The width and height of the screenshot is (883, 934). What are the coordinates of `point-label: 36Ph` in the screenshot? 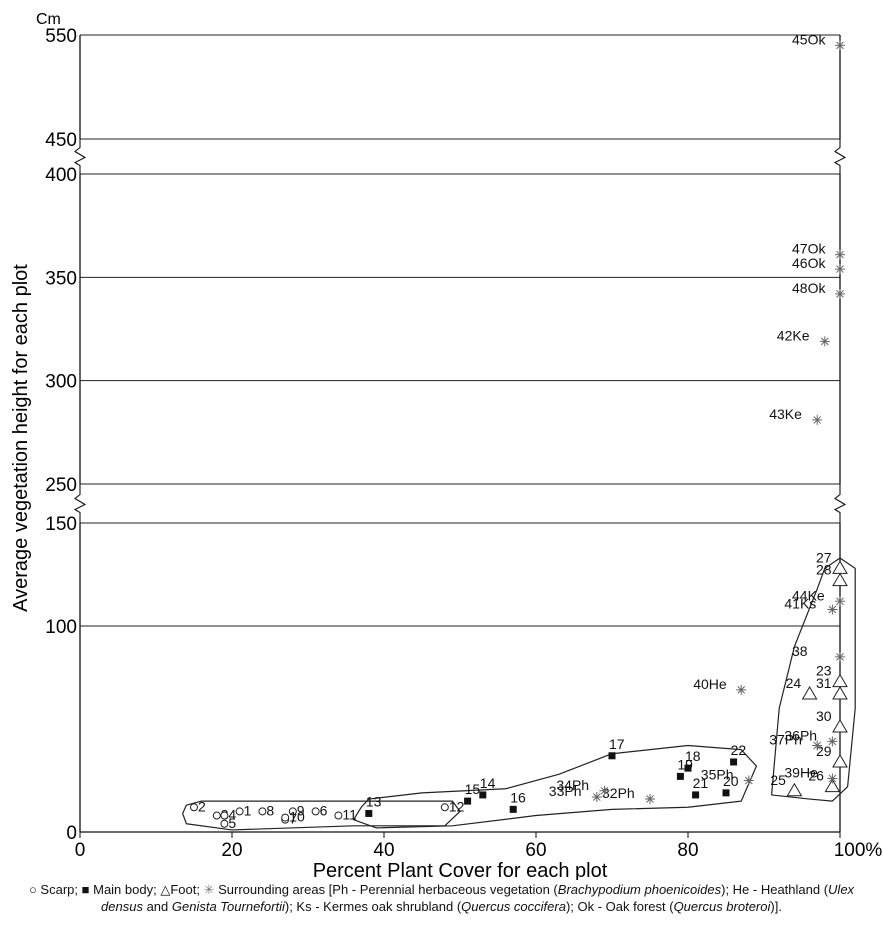 It's located at (800, 735).